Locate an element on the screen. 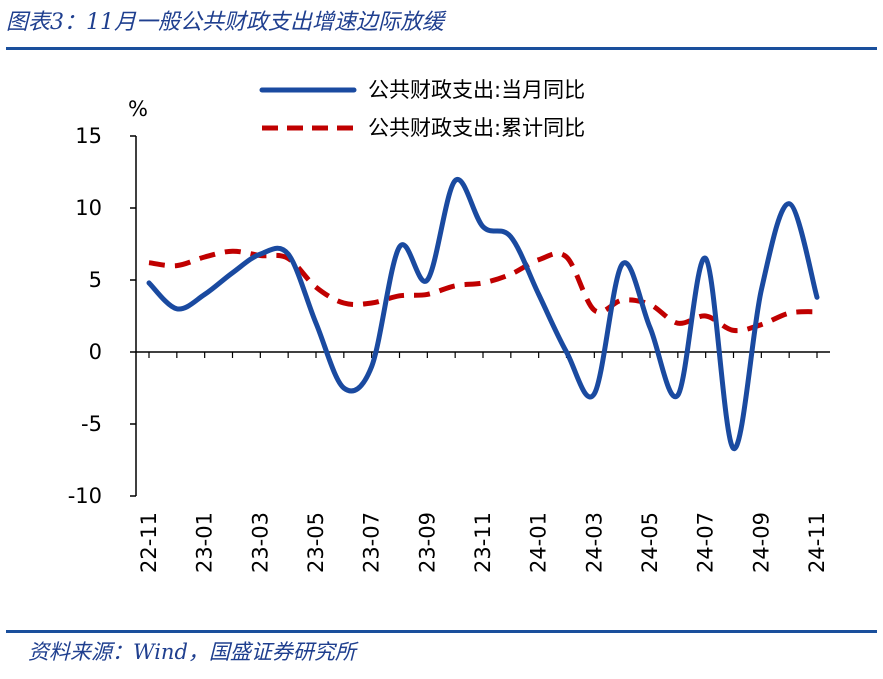  x-tick-label: 24-03 is located at coordinates (594, 542).